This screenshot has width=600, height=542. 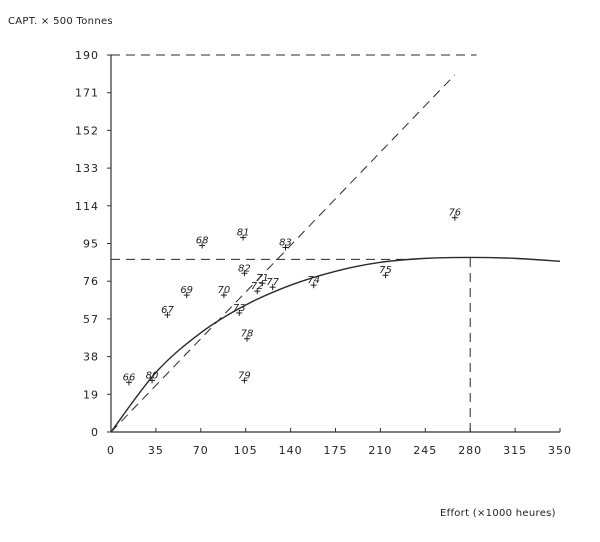 I want to click on point-label: 76, so click(x=454, y=213).